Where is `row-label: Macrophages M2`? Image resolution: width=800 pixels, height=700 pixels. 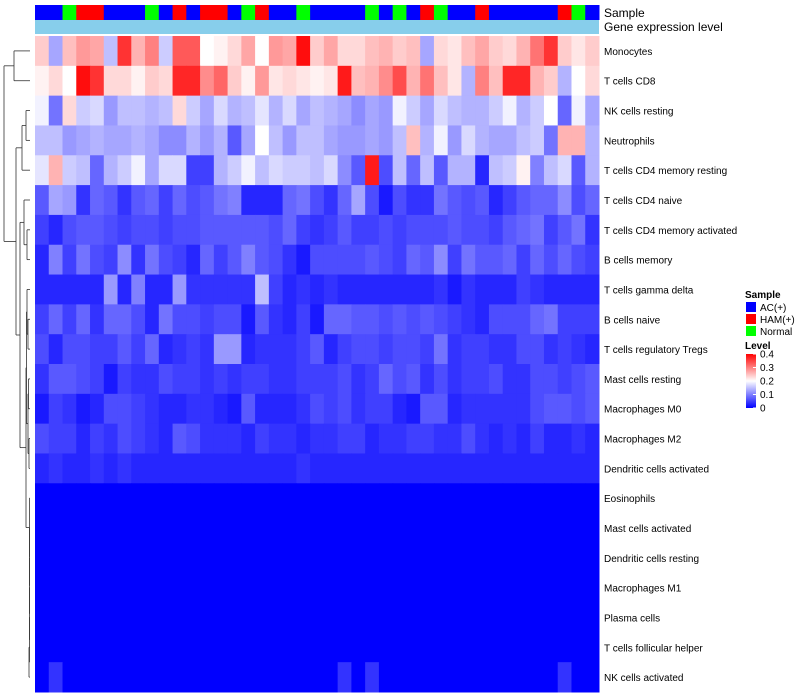 row-label: Macrophages M2 is located at coordinates (643, 440).